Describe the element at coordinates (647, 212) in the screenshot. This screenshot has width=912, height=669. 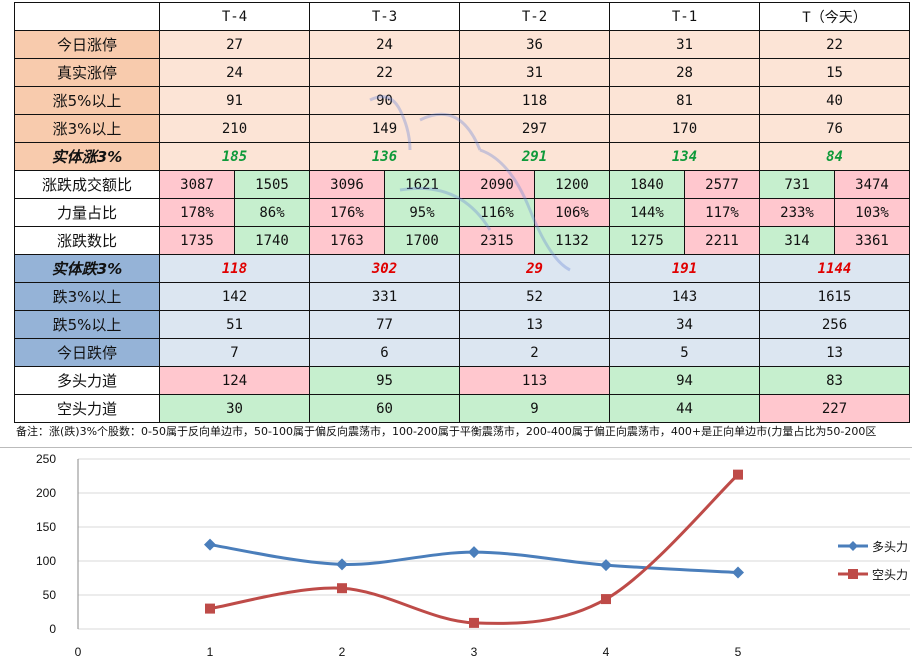
I see `data-cell: 144%` at that location.